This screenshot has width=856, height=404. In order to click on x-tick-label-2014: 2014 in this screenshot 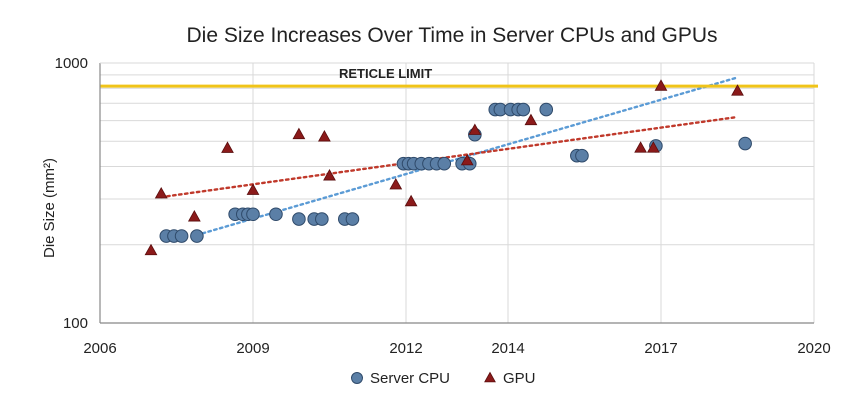, I will do `click(507, 348)`.